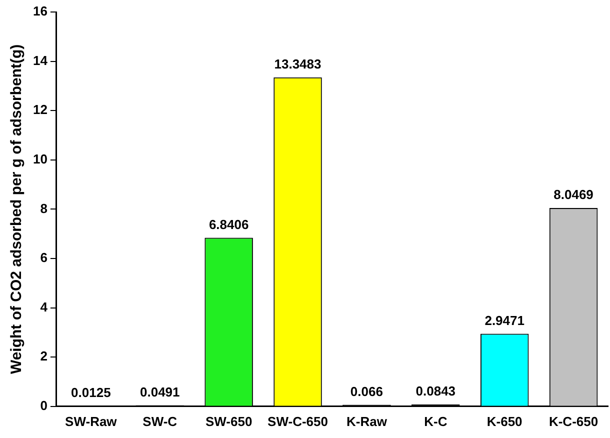 The image size is (610, 438). What do you see at coordinates (504, 421) in the screenshot?
I see `x-tick-label: K-650` at bounding box center [504, 421].